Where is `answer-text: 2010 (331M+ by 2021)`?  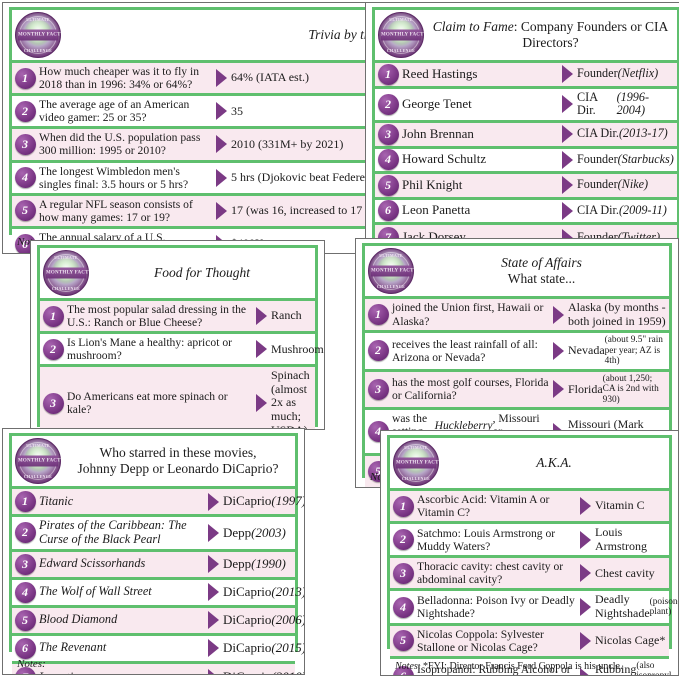
answer-text: 2010 (331M+ by 2021) is located at coordinates (287, 143).